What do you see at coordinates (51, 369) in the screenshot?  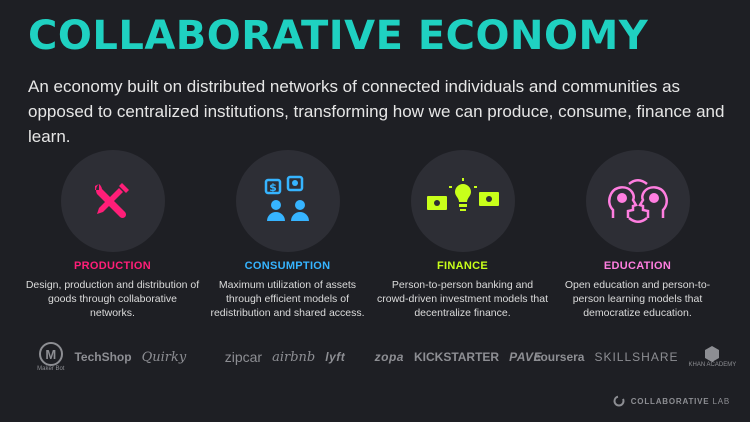 I see `logo-small-text: Maker Bot` at bounding box center [51, 369].